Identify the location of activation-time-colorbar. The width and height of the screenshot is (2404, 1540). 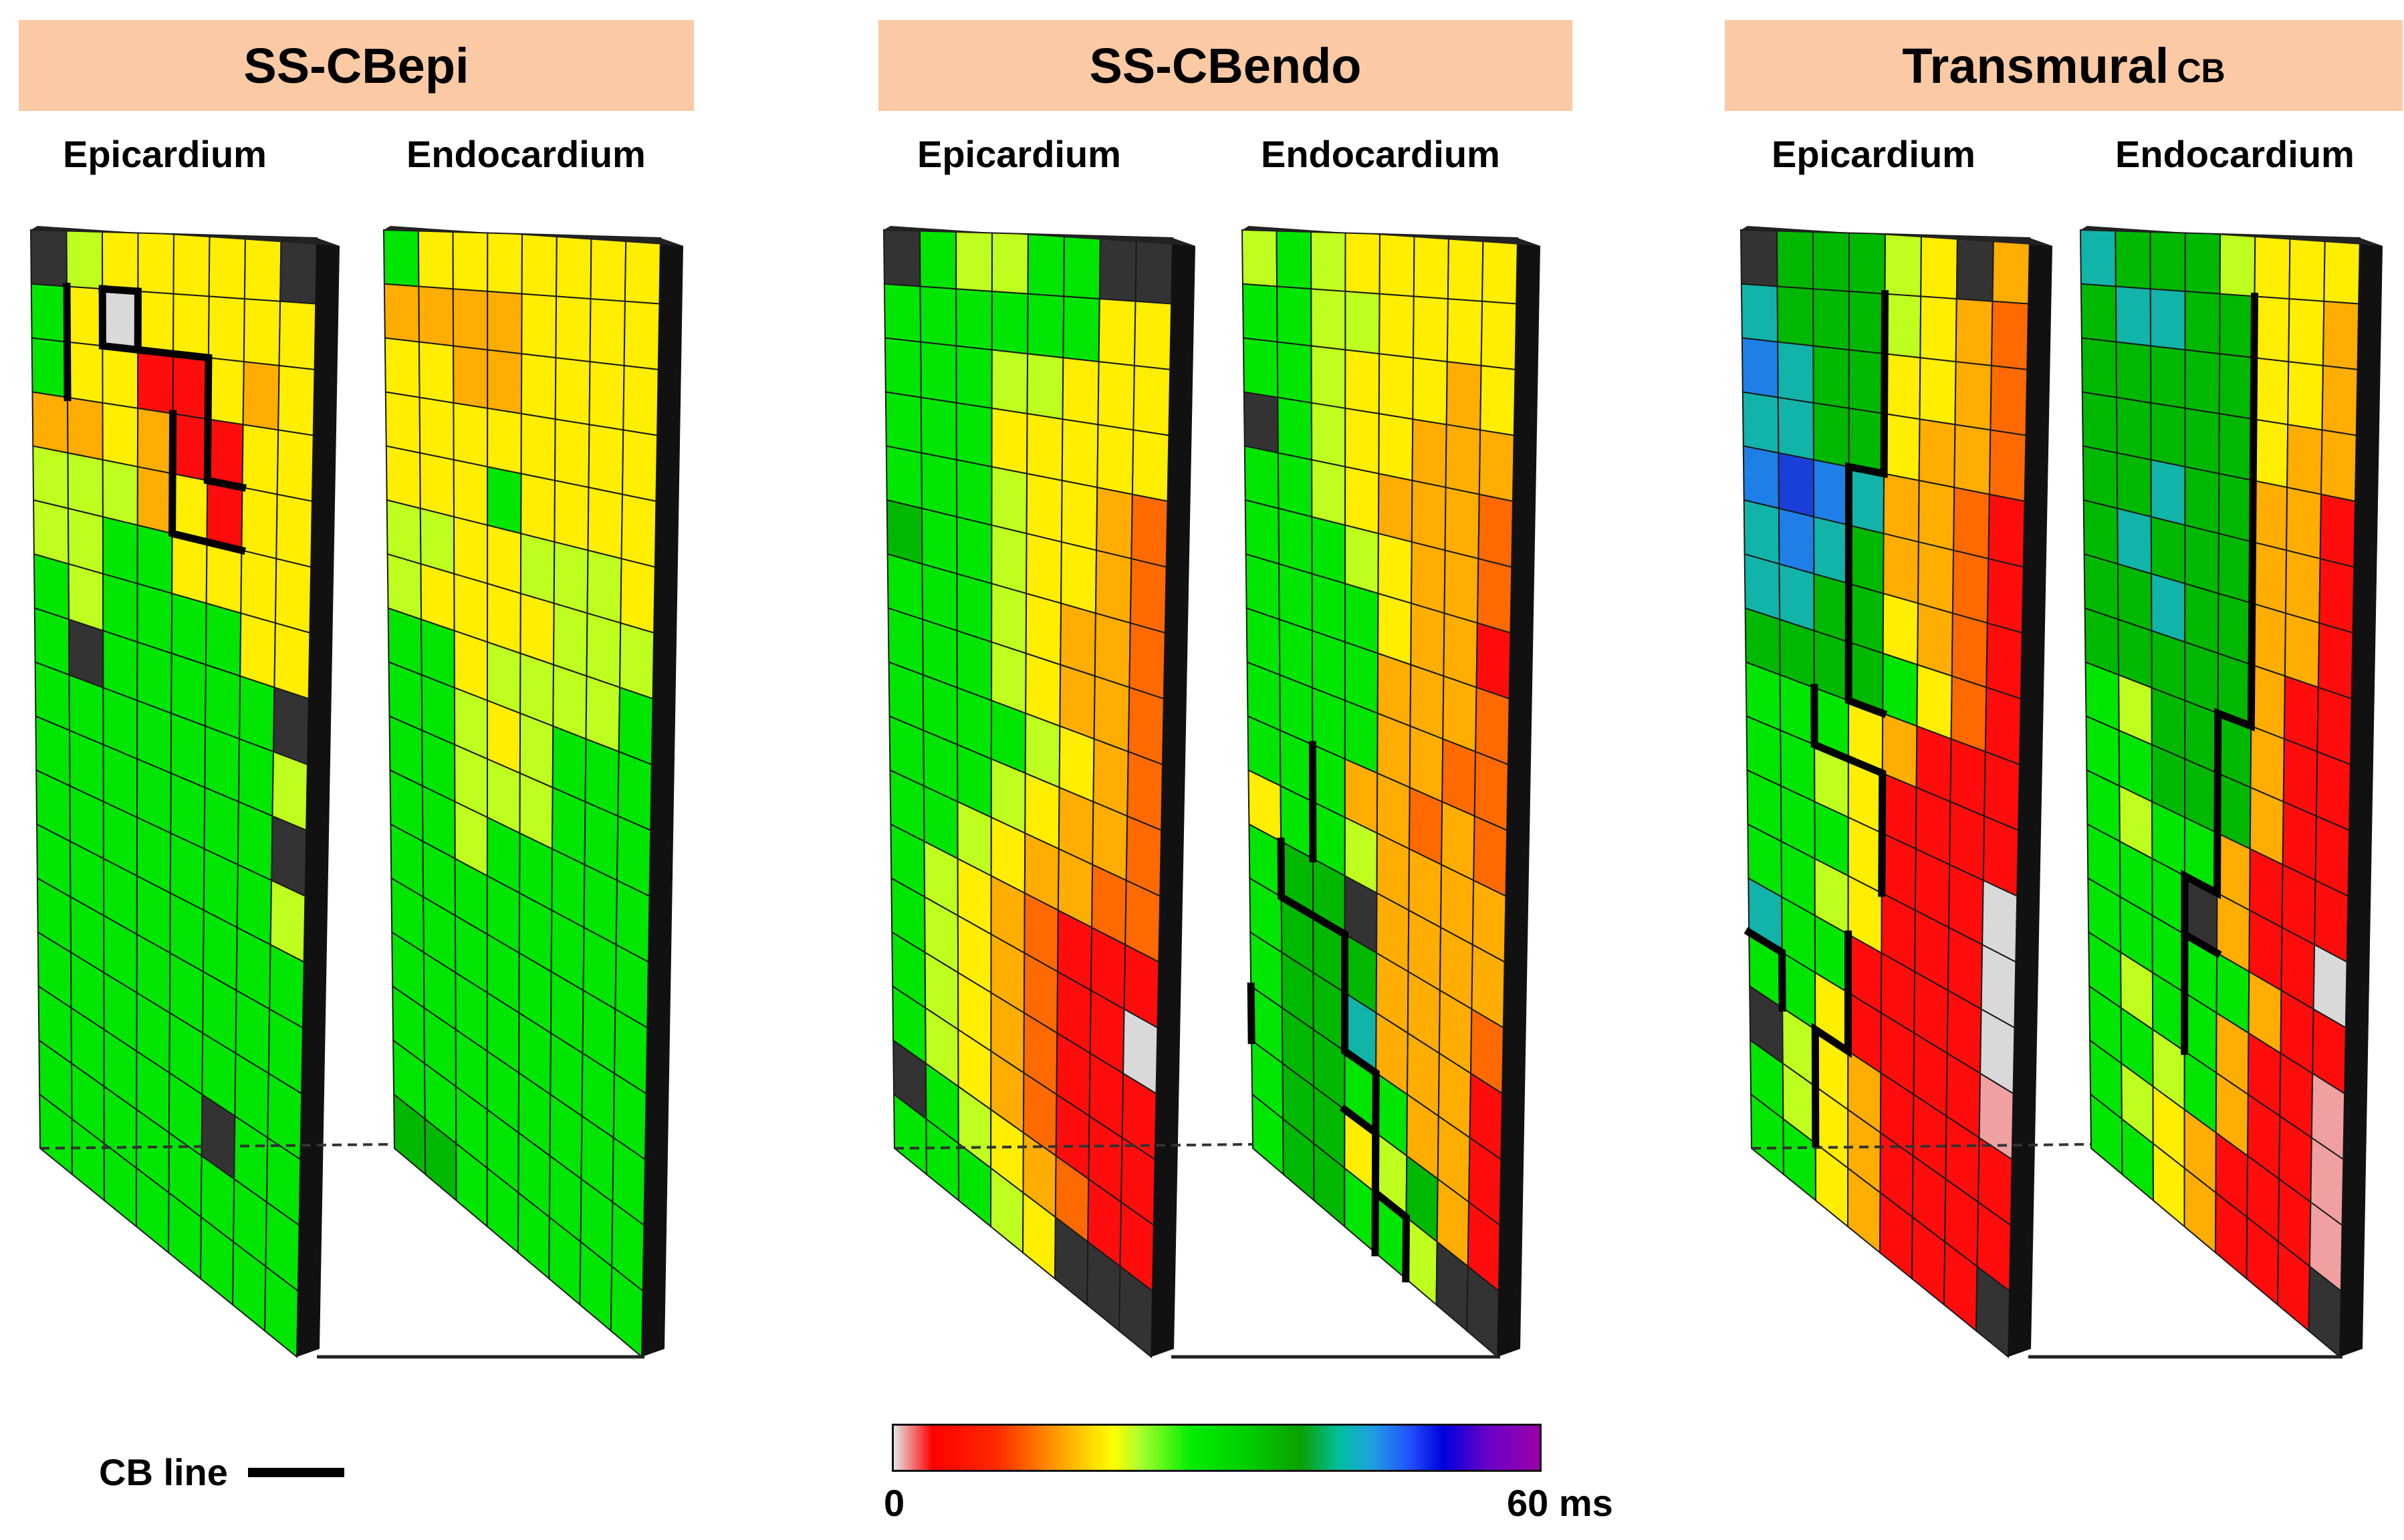
(1217, 1448).